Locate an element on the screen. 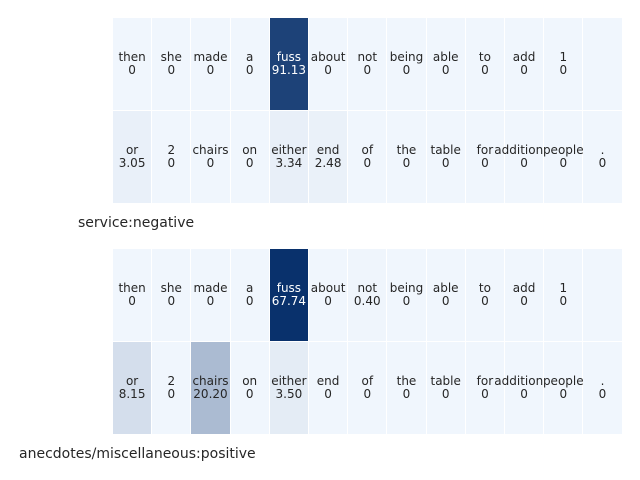 This screenshot has height=480, width=640. cell-token: she is located at coordinates (171, 288).